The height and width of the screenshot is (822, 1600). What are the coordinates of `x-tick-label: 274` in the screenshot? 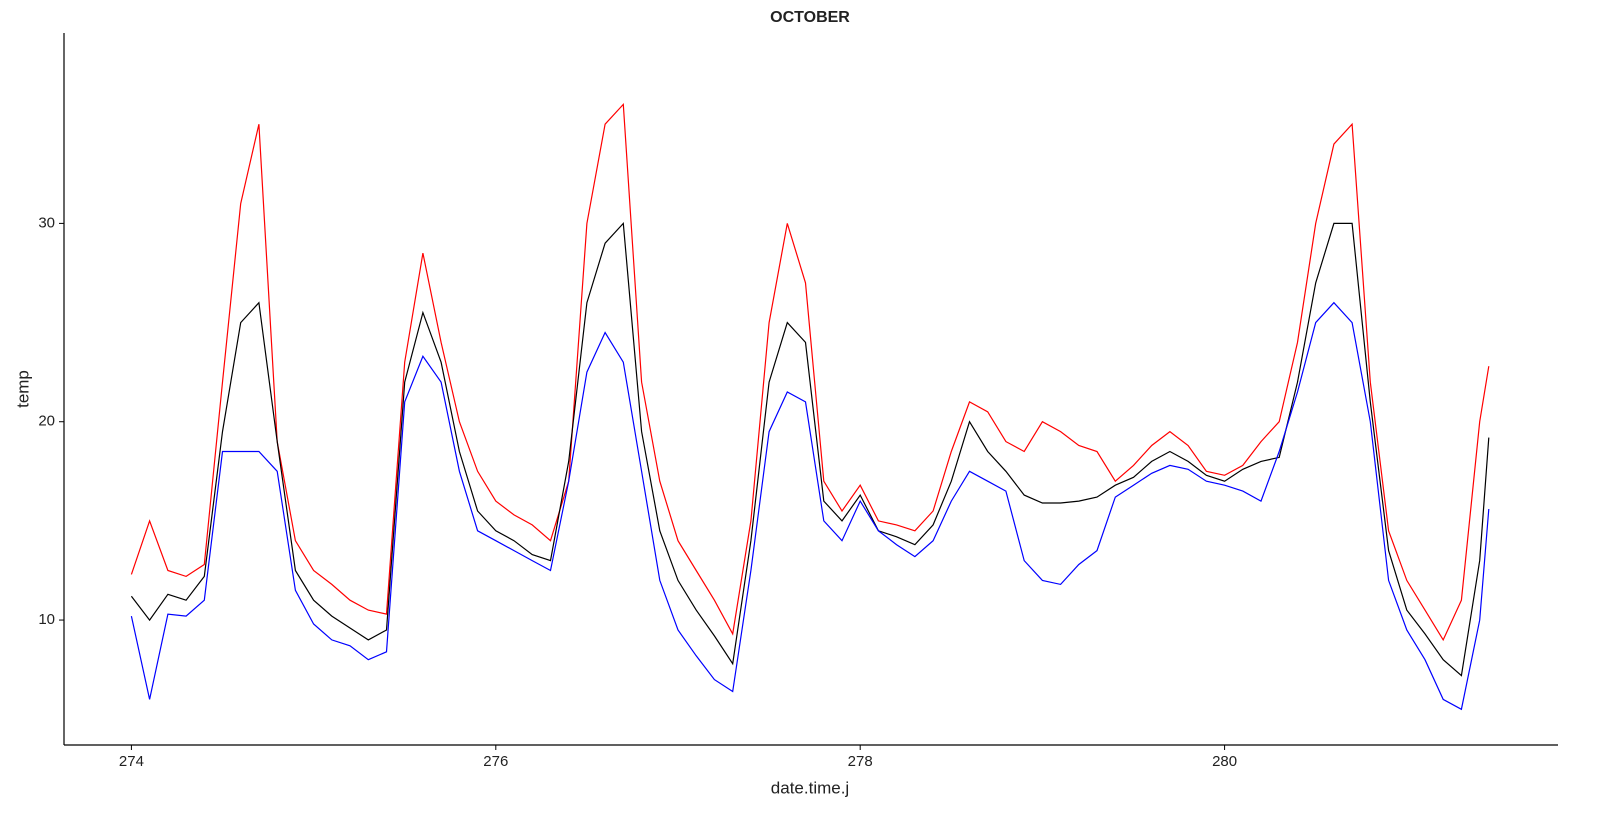 It's located at (131, 761).